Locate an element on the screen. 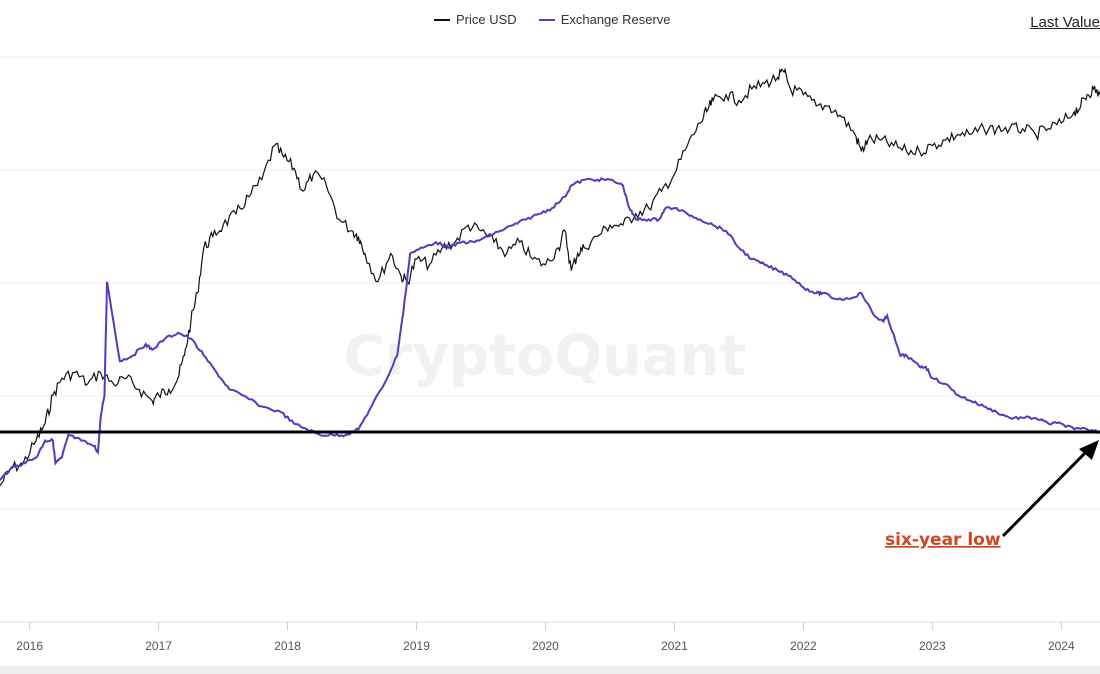  legend-label-reserve: Exchange Reserve is located at coordinates (615, 19).